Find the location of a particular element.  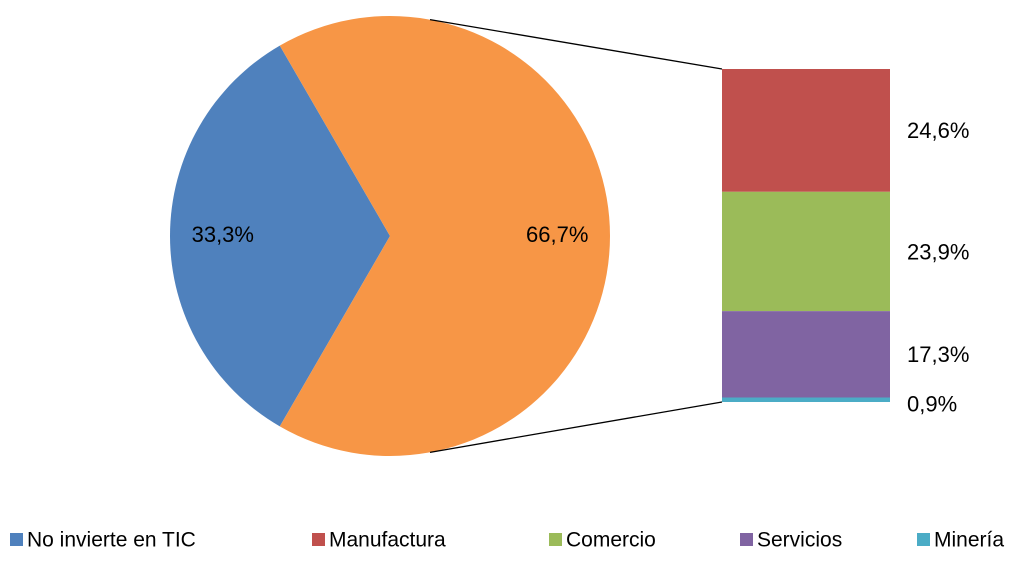

legend-label: Comercio is located at coordinates (611, 540).